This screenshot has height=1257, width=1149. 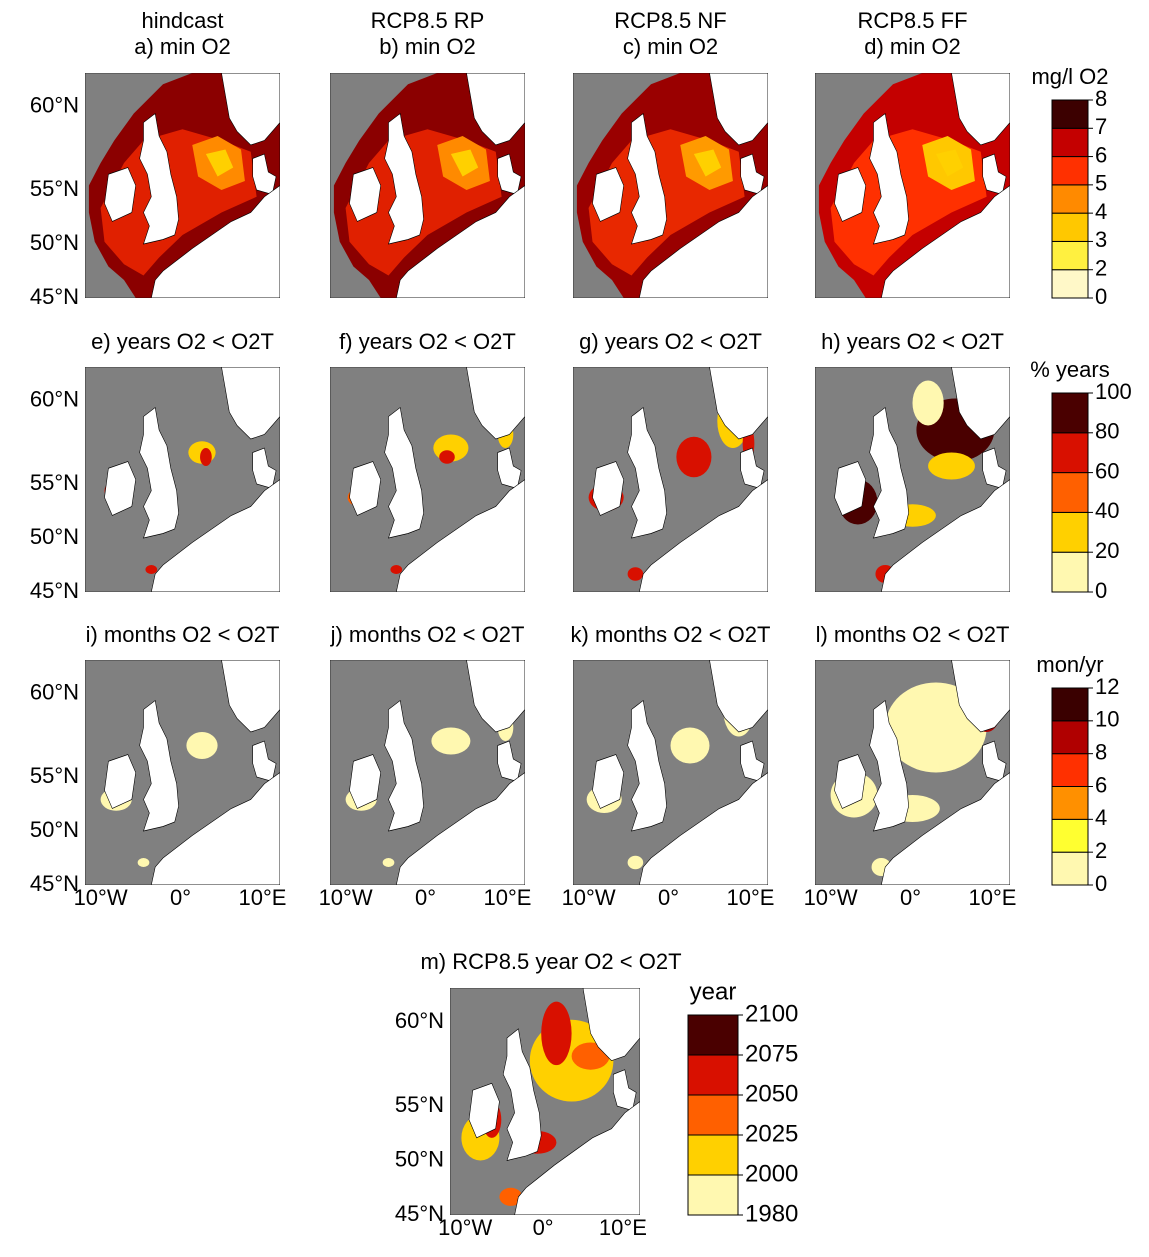 I want to click on colorbar-label: 0, so click(x=1101, y=296).